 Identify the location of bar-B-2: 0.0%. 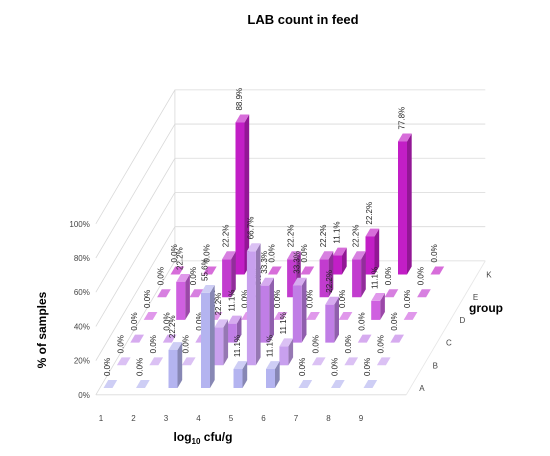
(156, 350).